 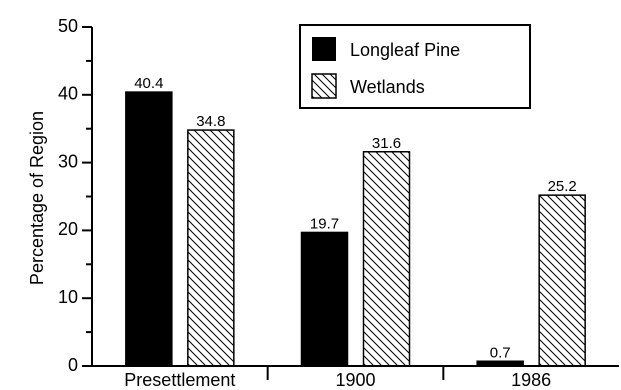 What do you see at coordinates (324, 86) in the screenshot?
I see `legend-swatch-wetlands` at bounding box center [324, 86].